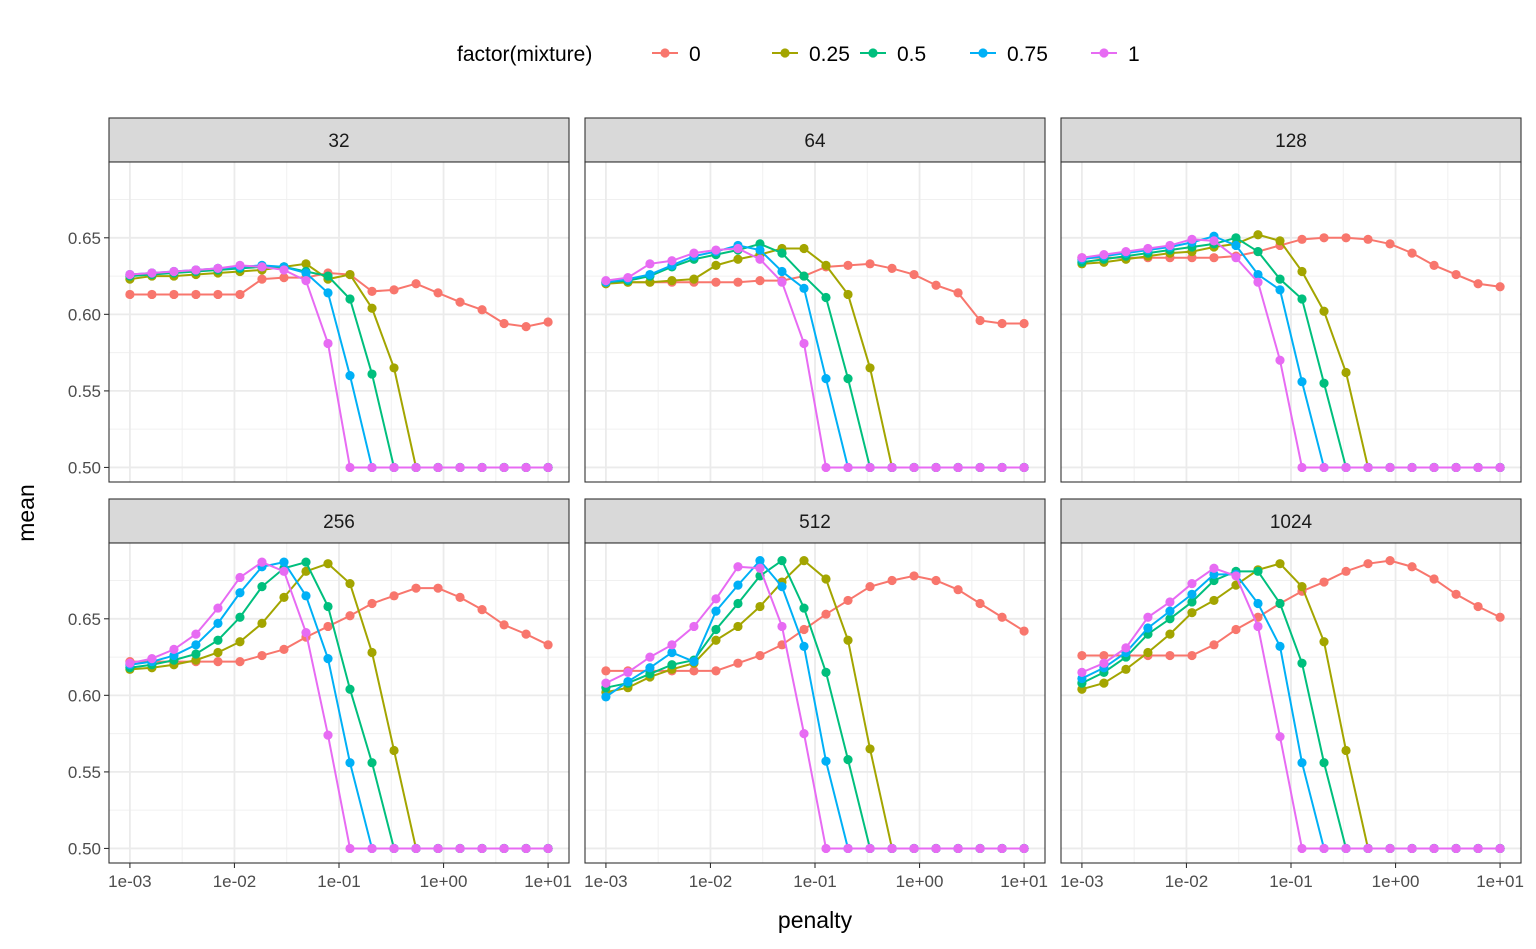  Describe the element at coordinates (1291, 300) in the screenshot. I see `panel-128: 128` at that location.